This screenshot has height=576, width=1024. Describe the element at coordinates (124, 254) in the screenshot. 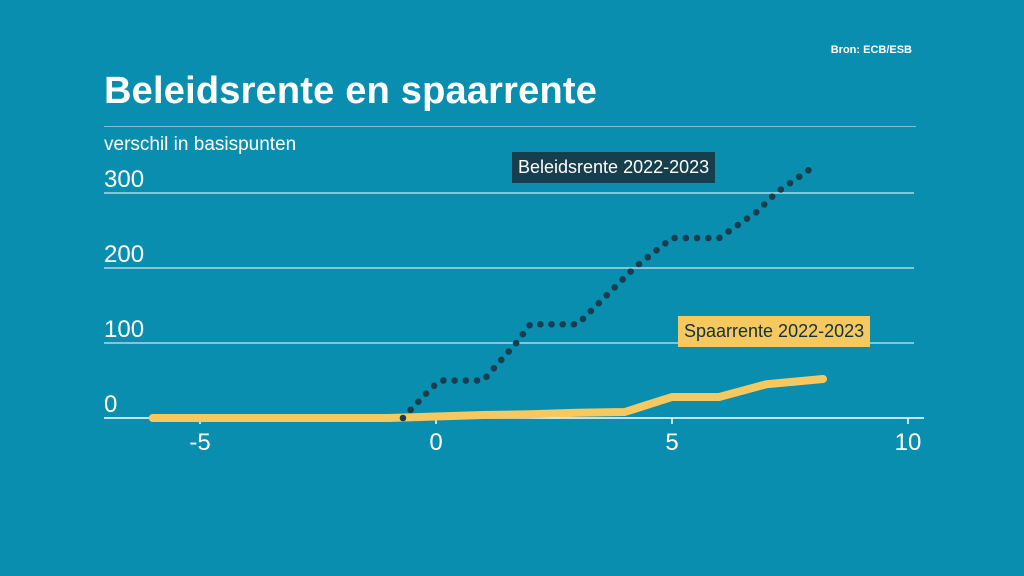

I see `y-tick-label-200: 200` at that location.